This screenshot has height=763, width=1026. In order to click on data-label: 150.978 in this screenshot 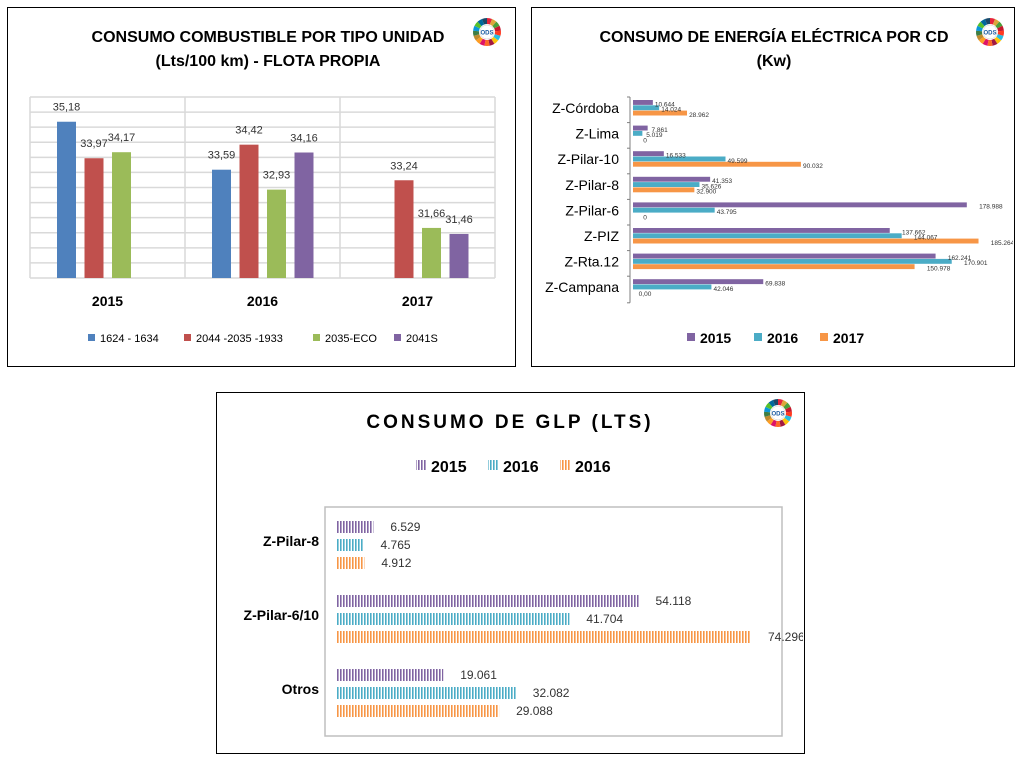, I will do `click(939, 269)`.